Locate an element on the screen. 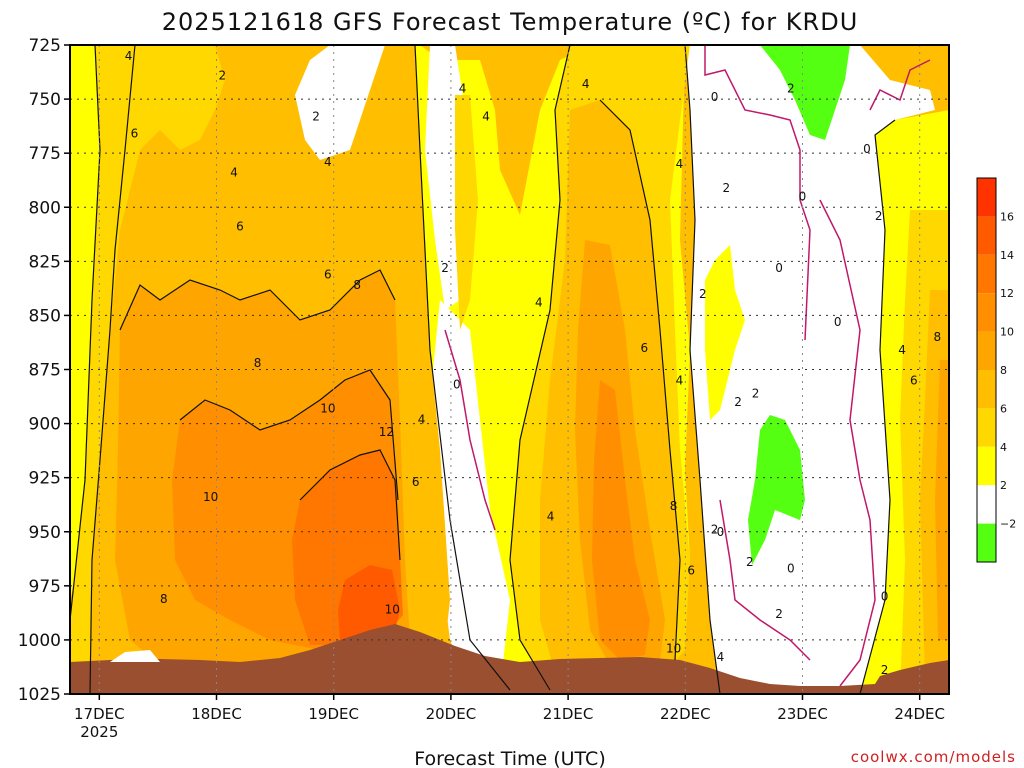  band-0-central is located at coordinates (470, 495).